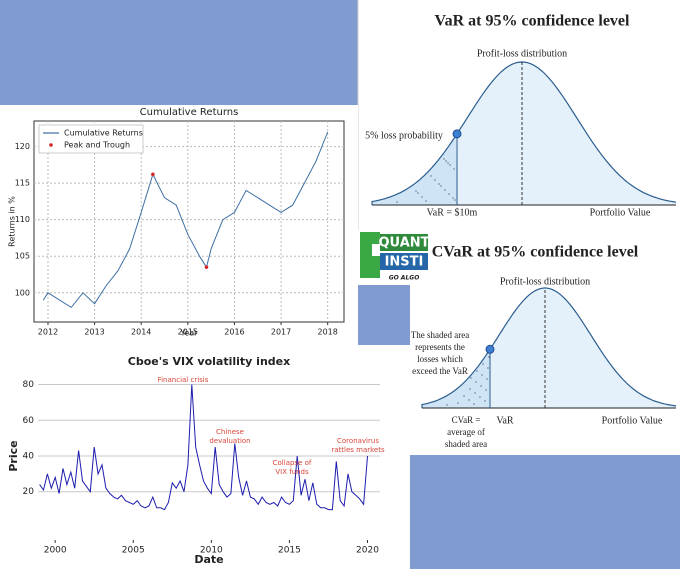  What do you see at coordinates (535, 252) in the screenshot?
I see `cvar-title: CVaR at 95% confidence level` at bounding box center [535, 252].